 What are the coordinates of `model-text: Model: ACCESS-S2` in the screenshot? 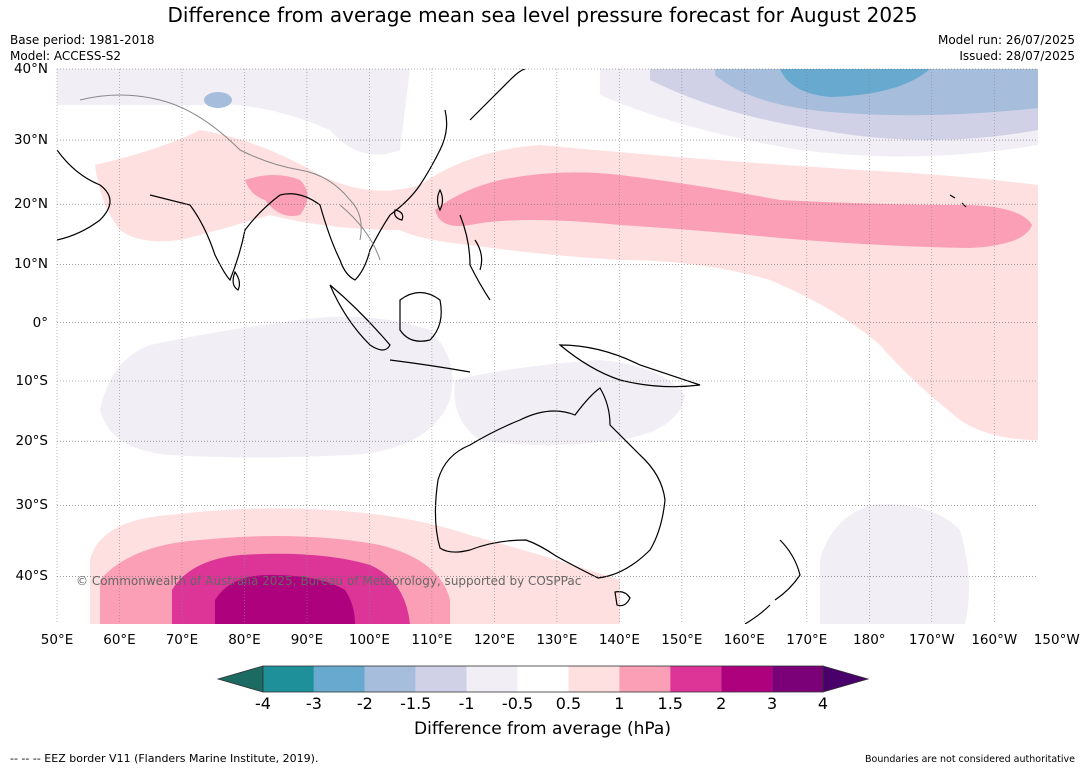 It's located at (66, 56).